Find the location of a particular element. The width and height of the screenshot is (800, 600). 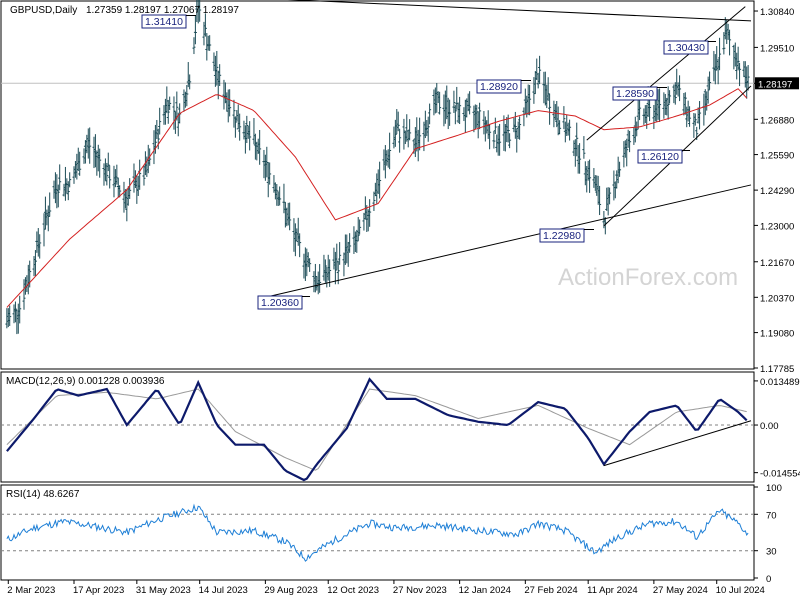

rsi-y-tick-label: 100 is located at coordinates (774, 488).